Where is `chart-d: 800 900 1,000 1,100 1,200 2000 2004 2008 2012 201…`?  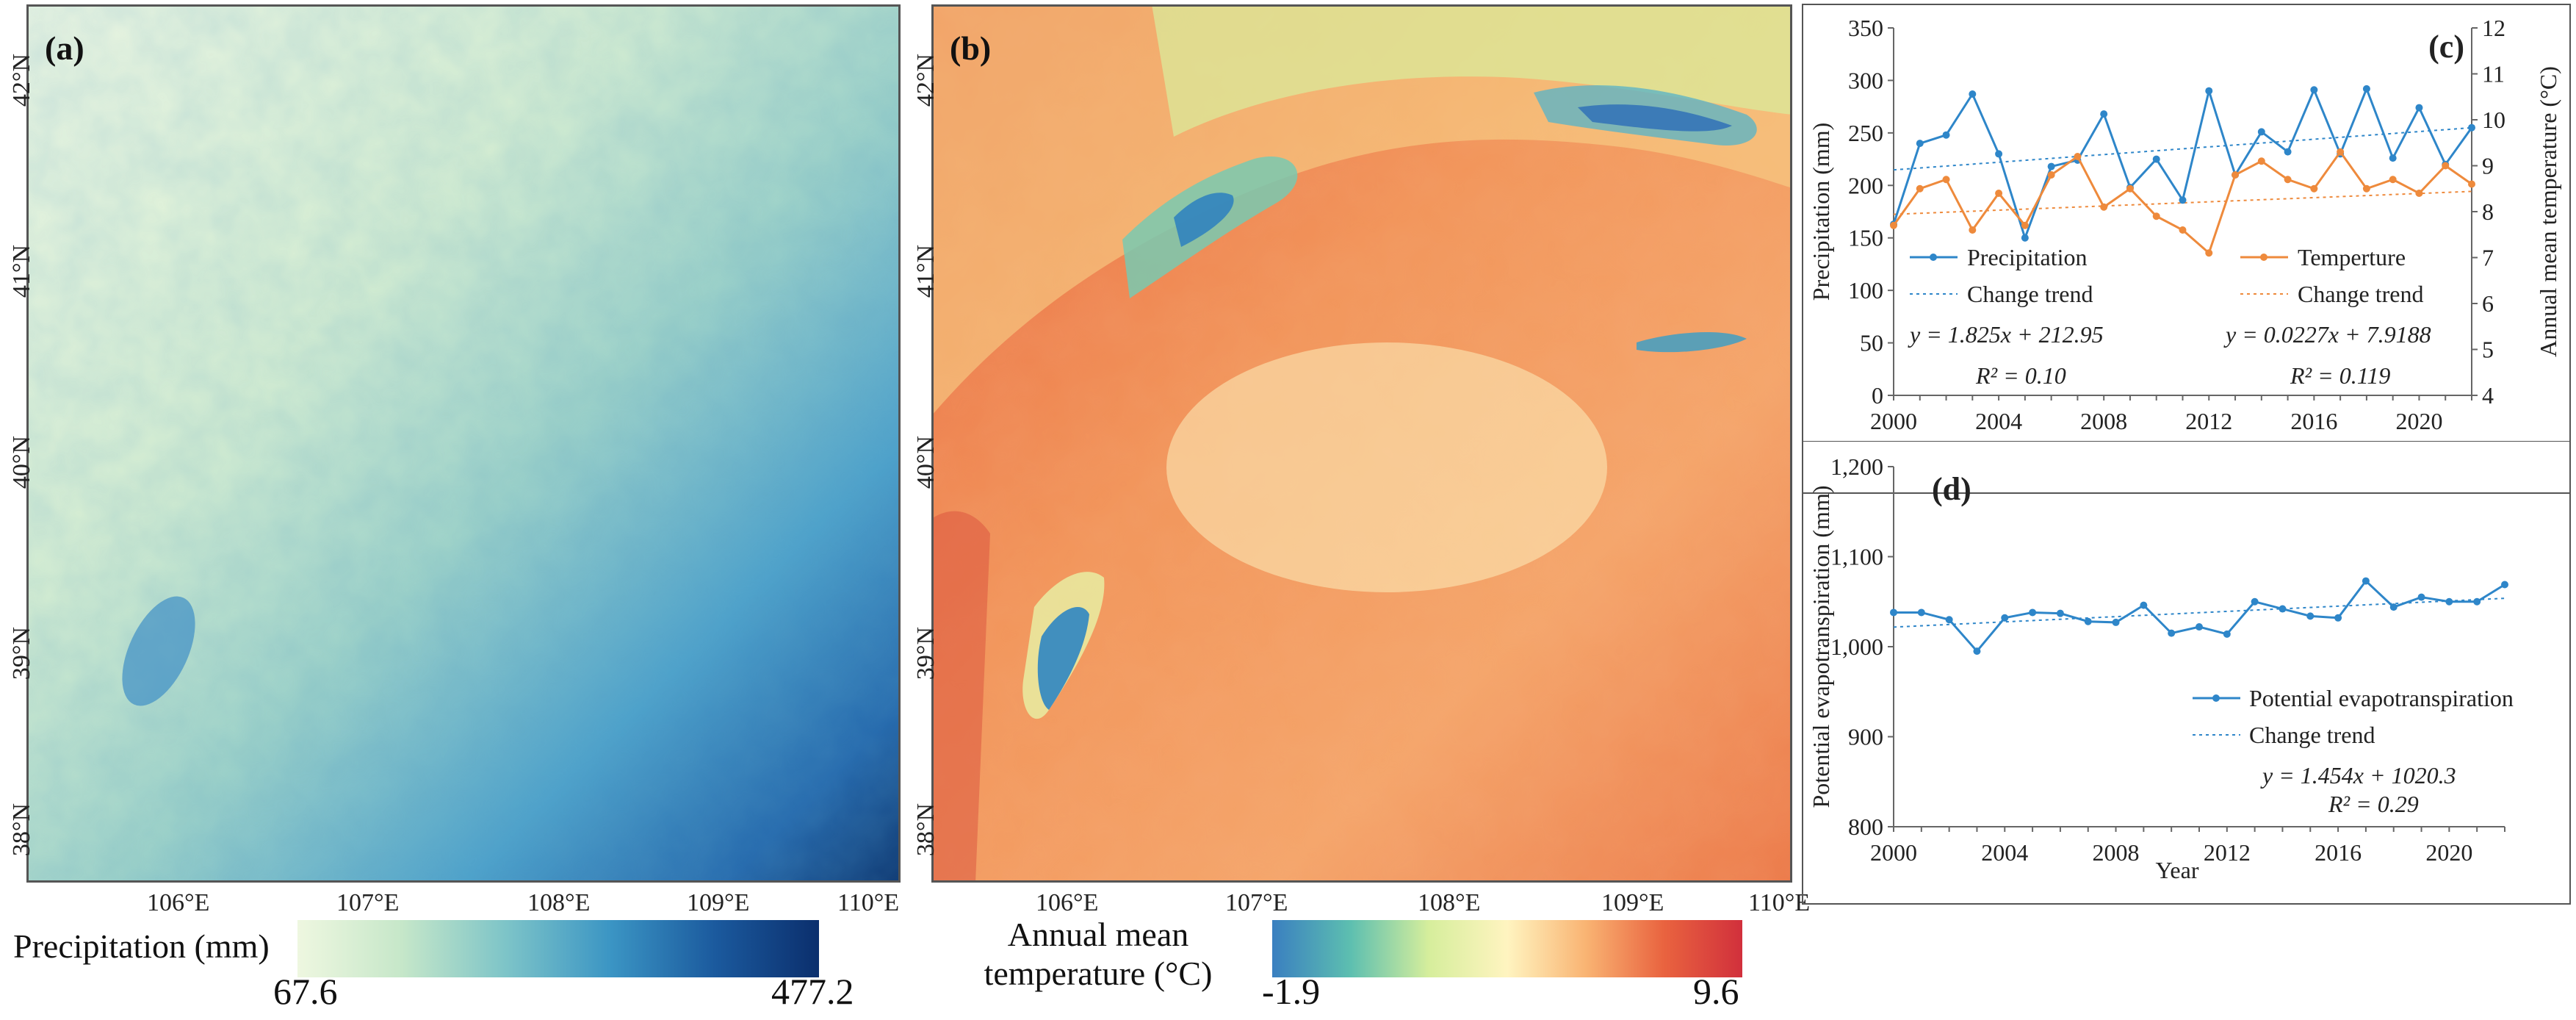
chart-d: 800 900 1,000 1,100 1,200 2000 2004 2008 2012 201… is located at coordinates (2186, 673).